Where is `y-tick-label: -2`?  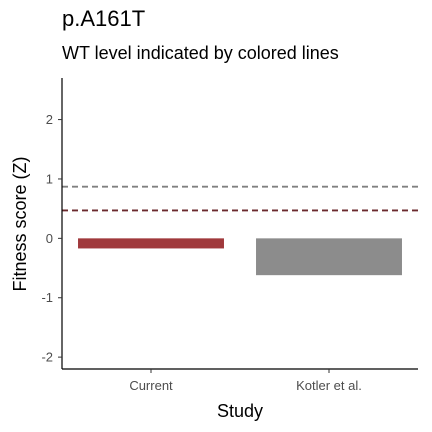 y-tick-label: -2 is located at coordinates (47, 357).